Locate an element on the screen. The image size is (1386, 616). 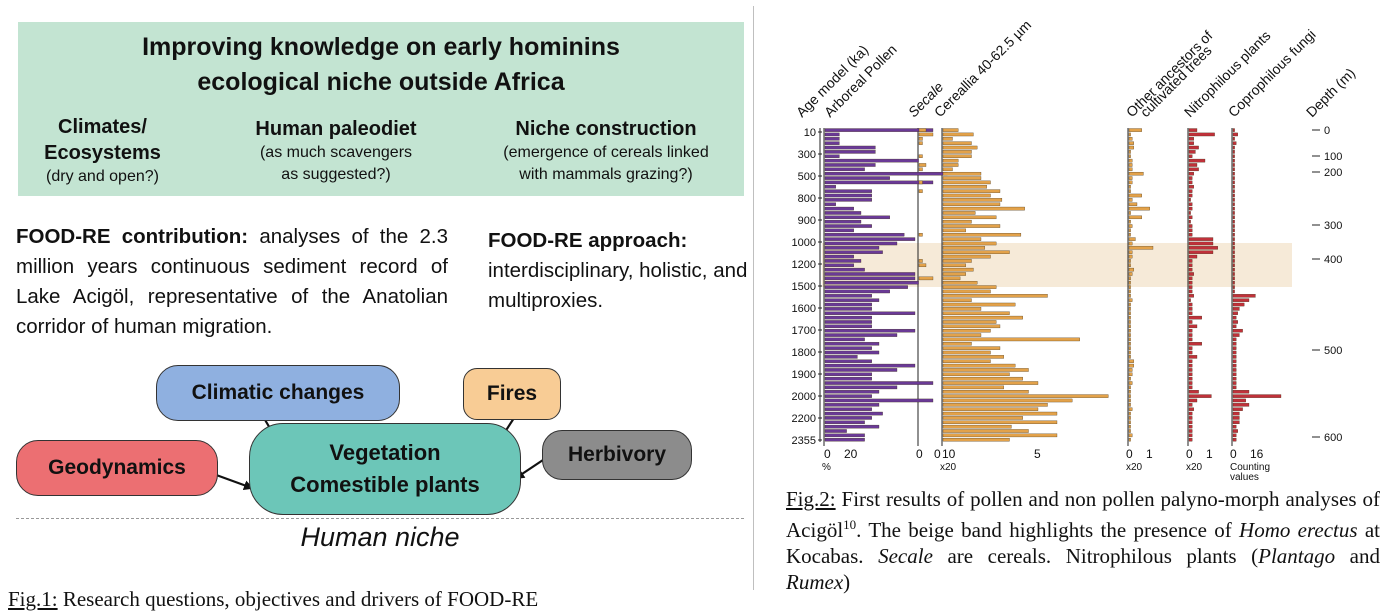
age-tick-label: 1200 is located at coordinates (804, 265).